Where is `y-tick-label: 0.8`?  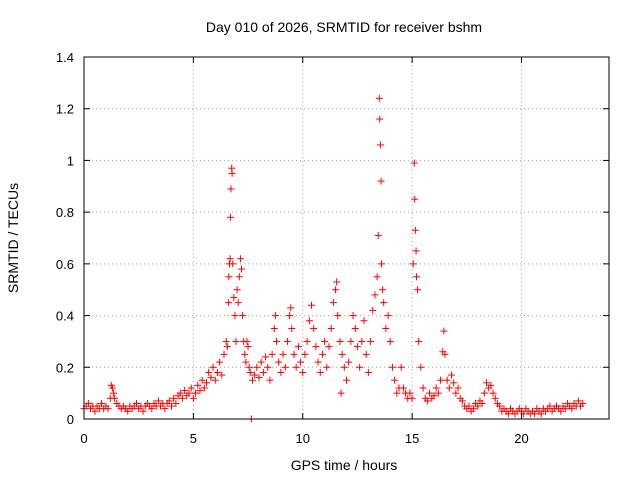
y-tick-label: 0.8 is located at coordinates (65, 212).